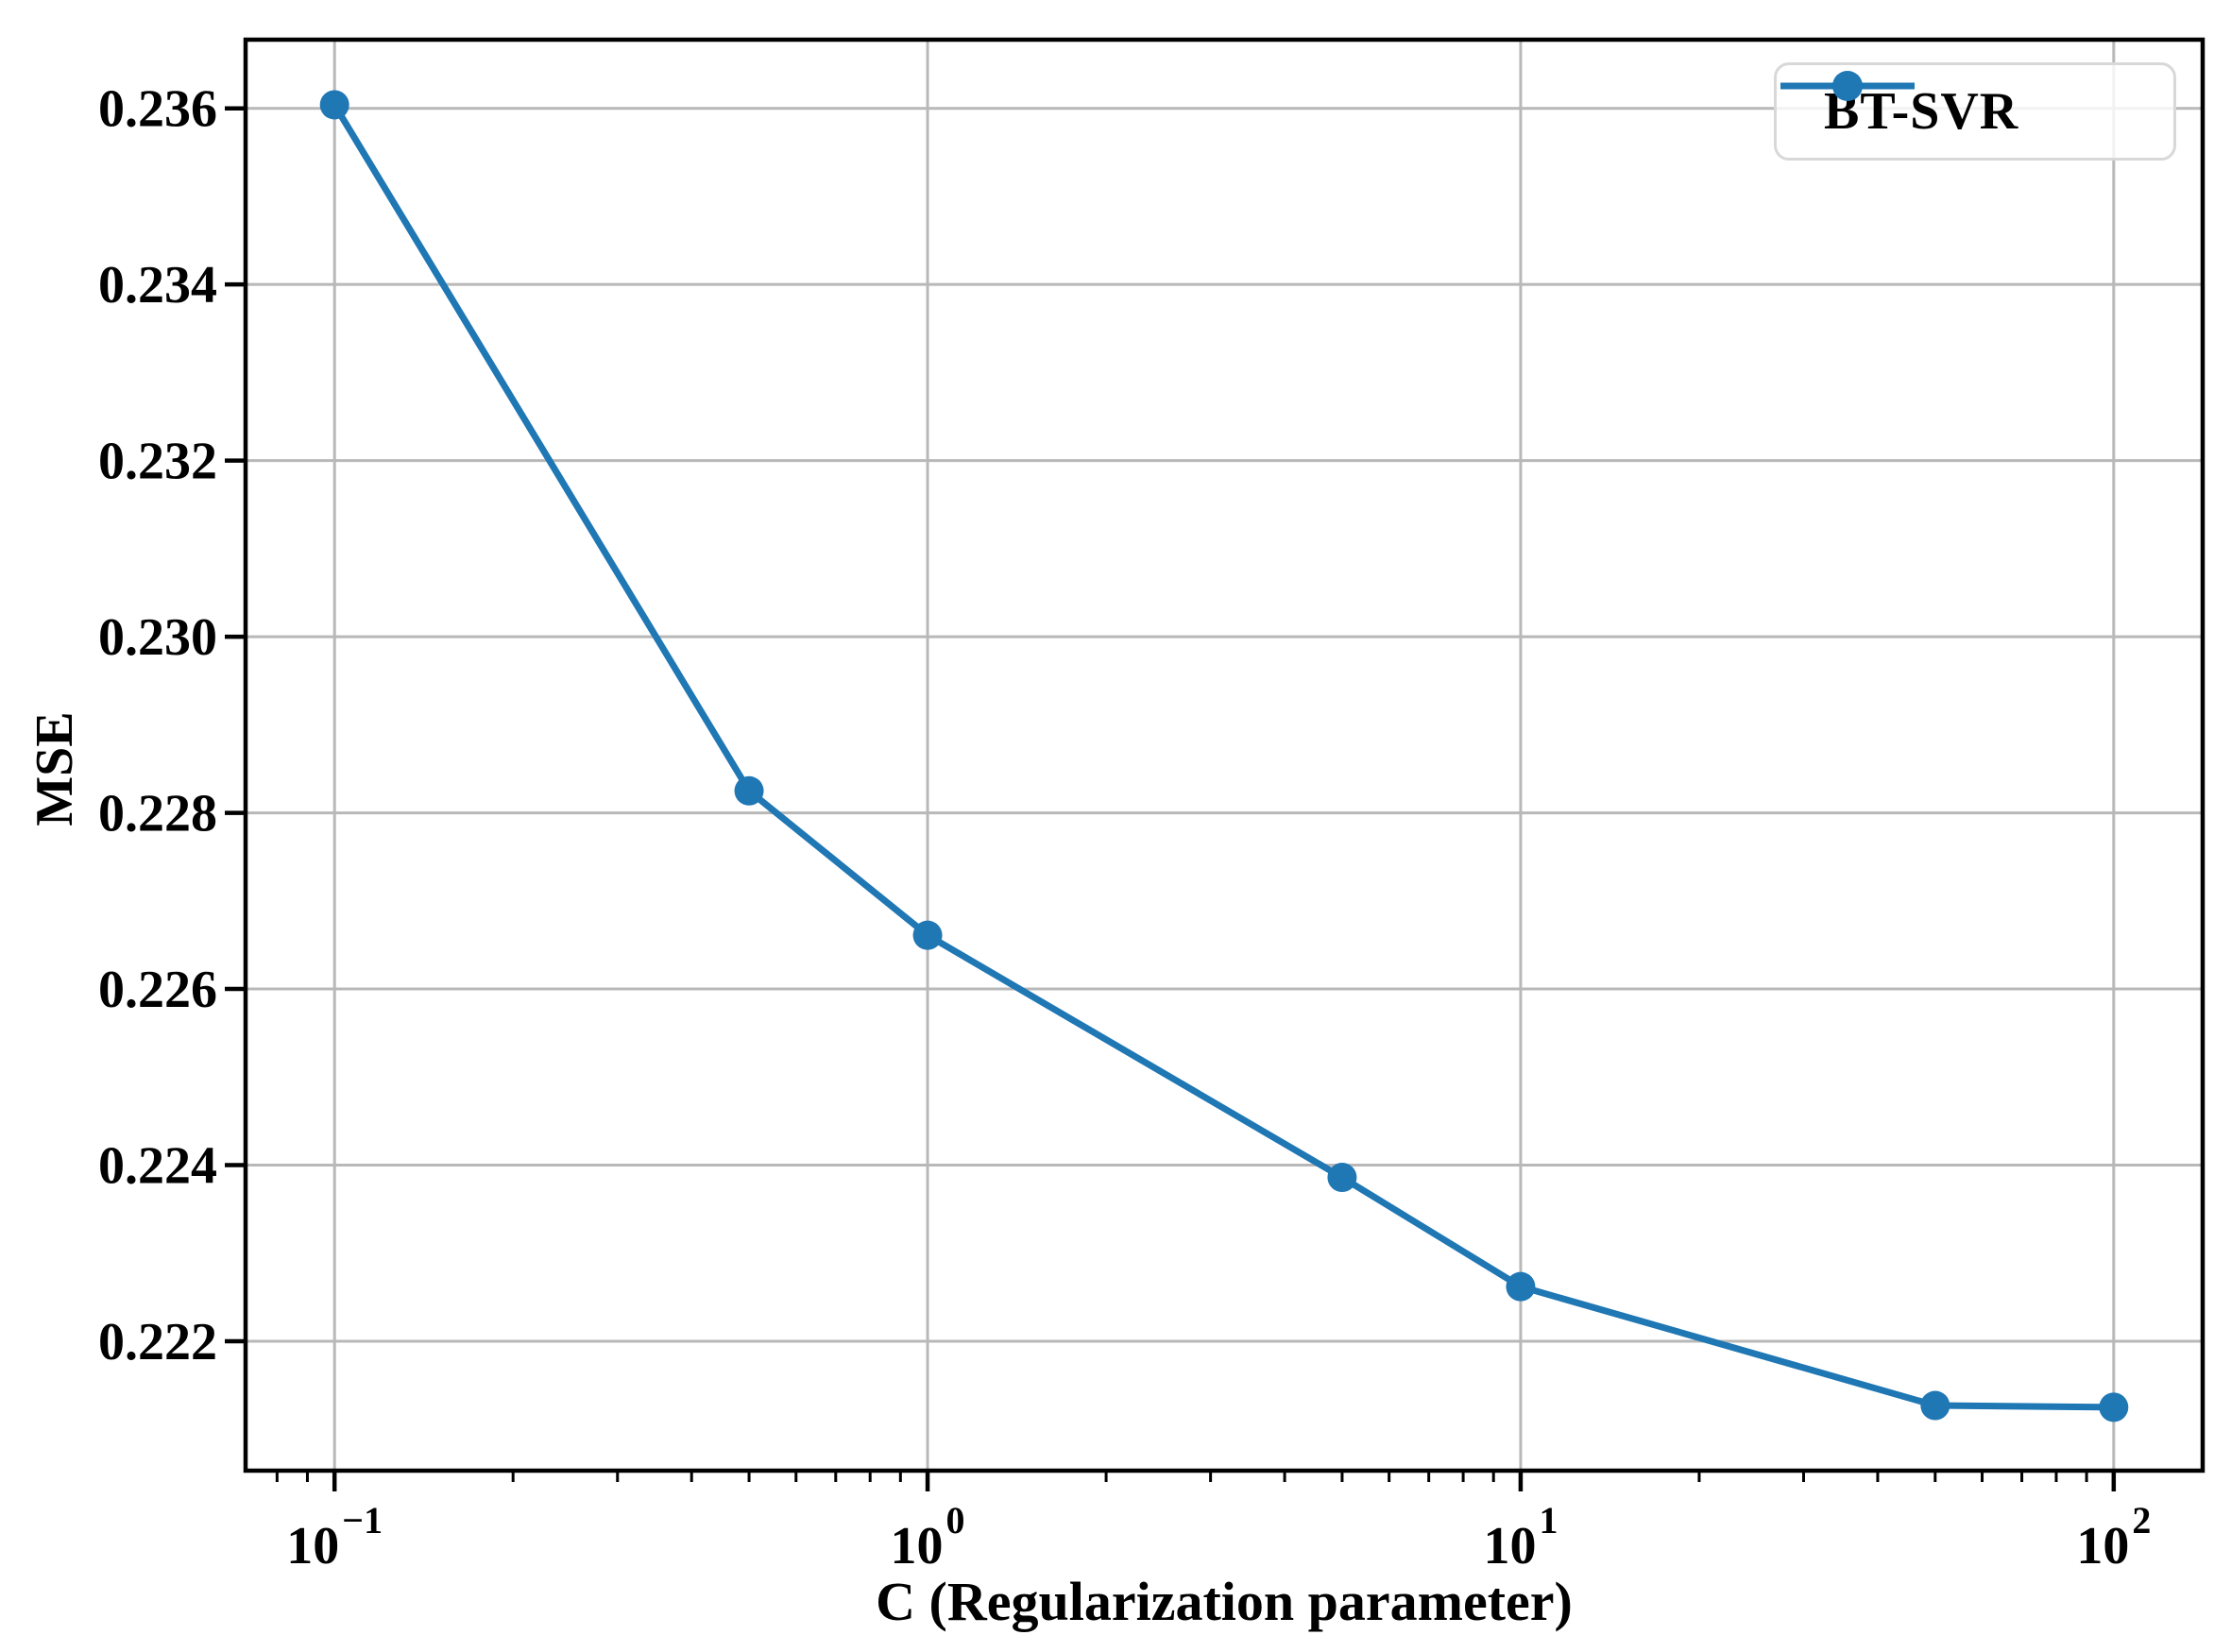  What do you see at coordinates (157, 990) in the screenshot?
I see `y-tick-label: 0.226` at bounding box center [157, 990].